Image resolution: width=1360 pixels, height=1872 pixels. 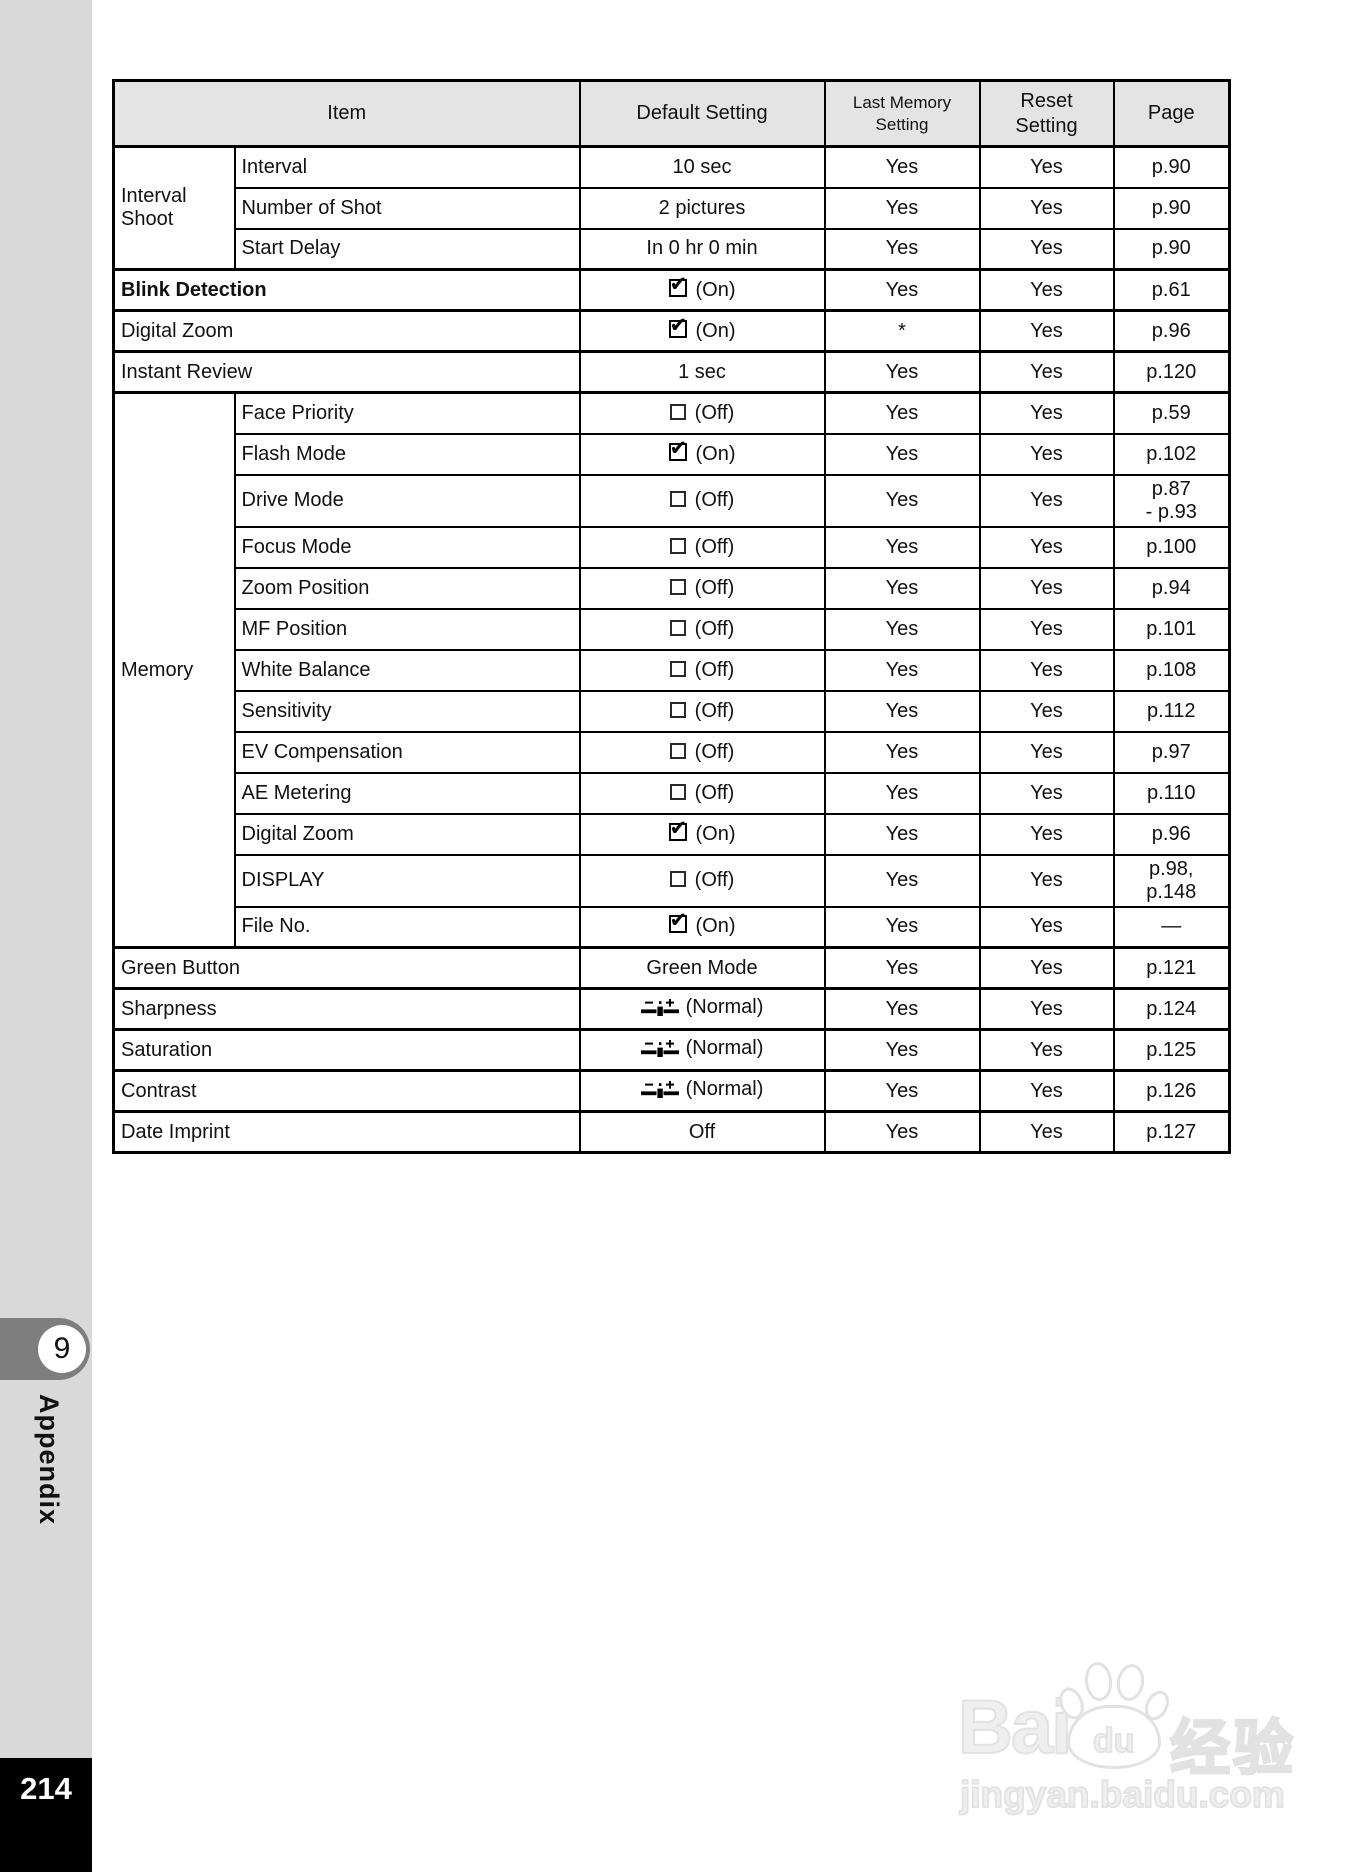 I want to click on col-header-reset-setting: Reset Setting, so click(x=1046, y=113).